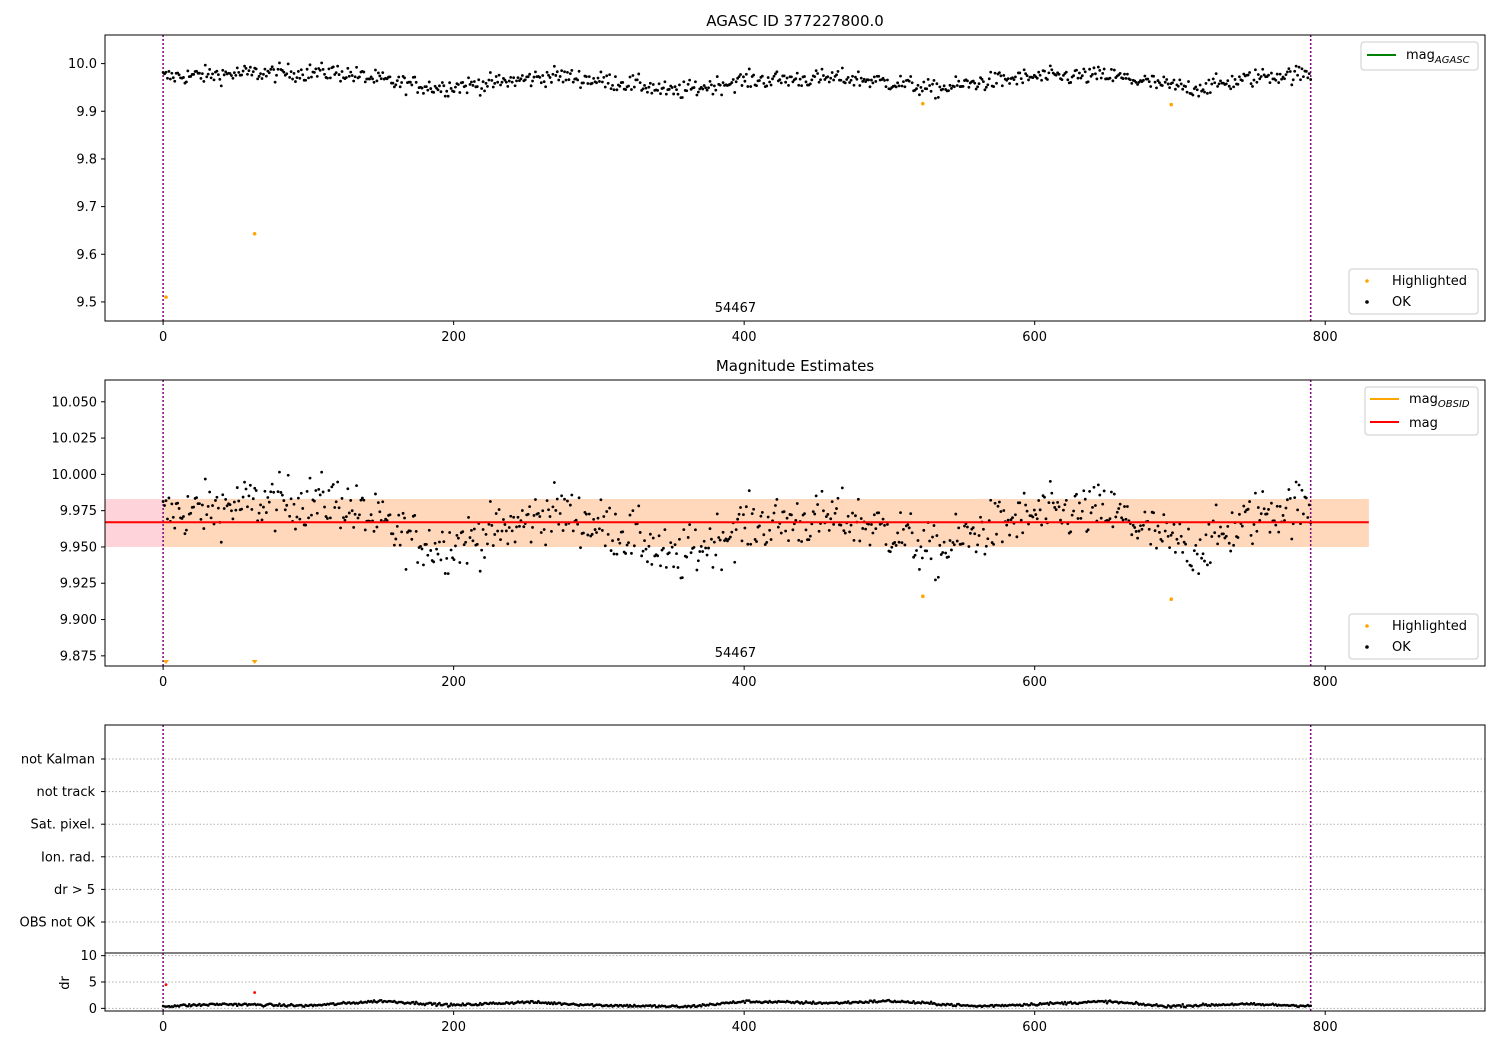 This screenshot has height=1050, width=1500. I want to click on estimates-y-tick-label: 10.025, so click(75, 439).